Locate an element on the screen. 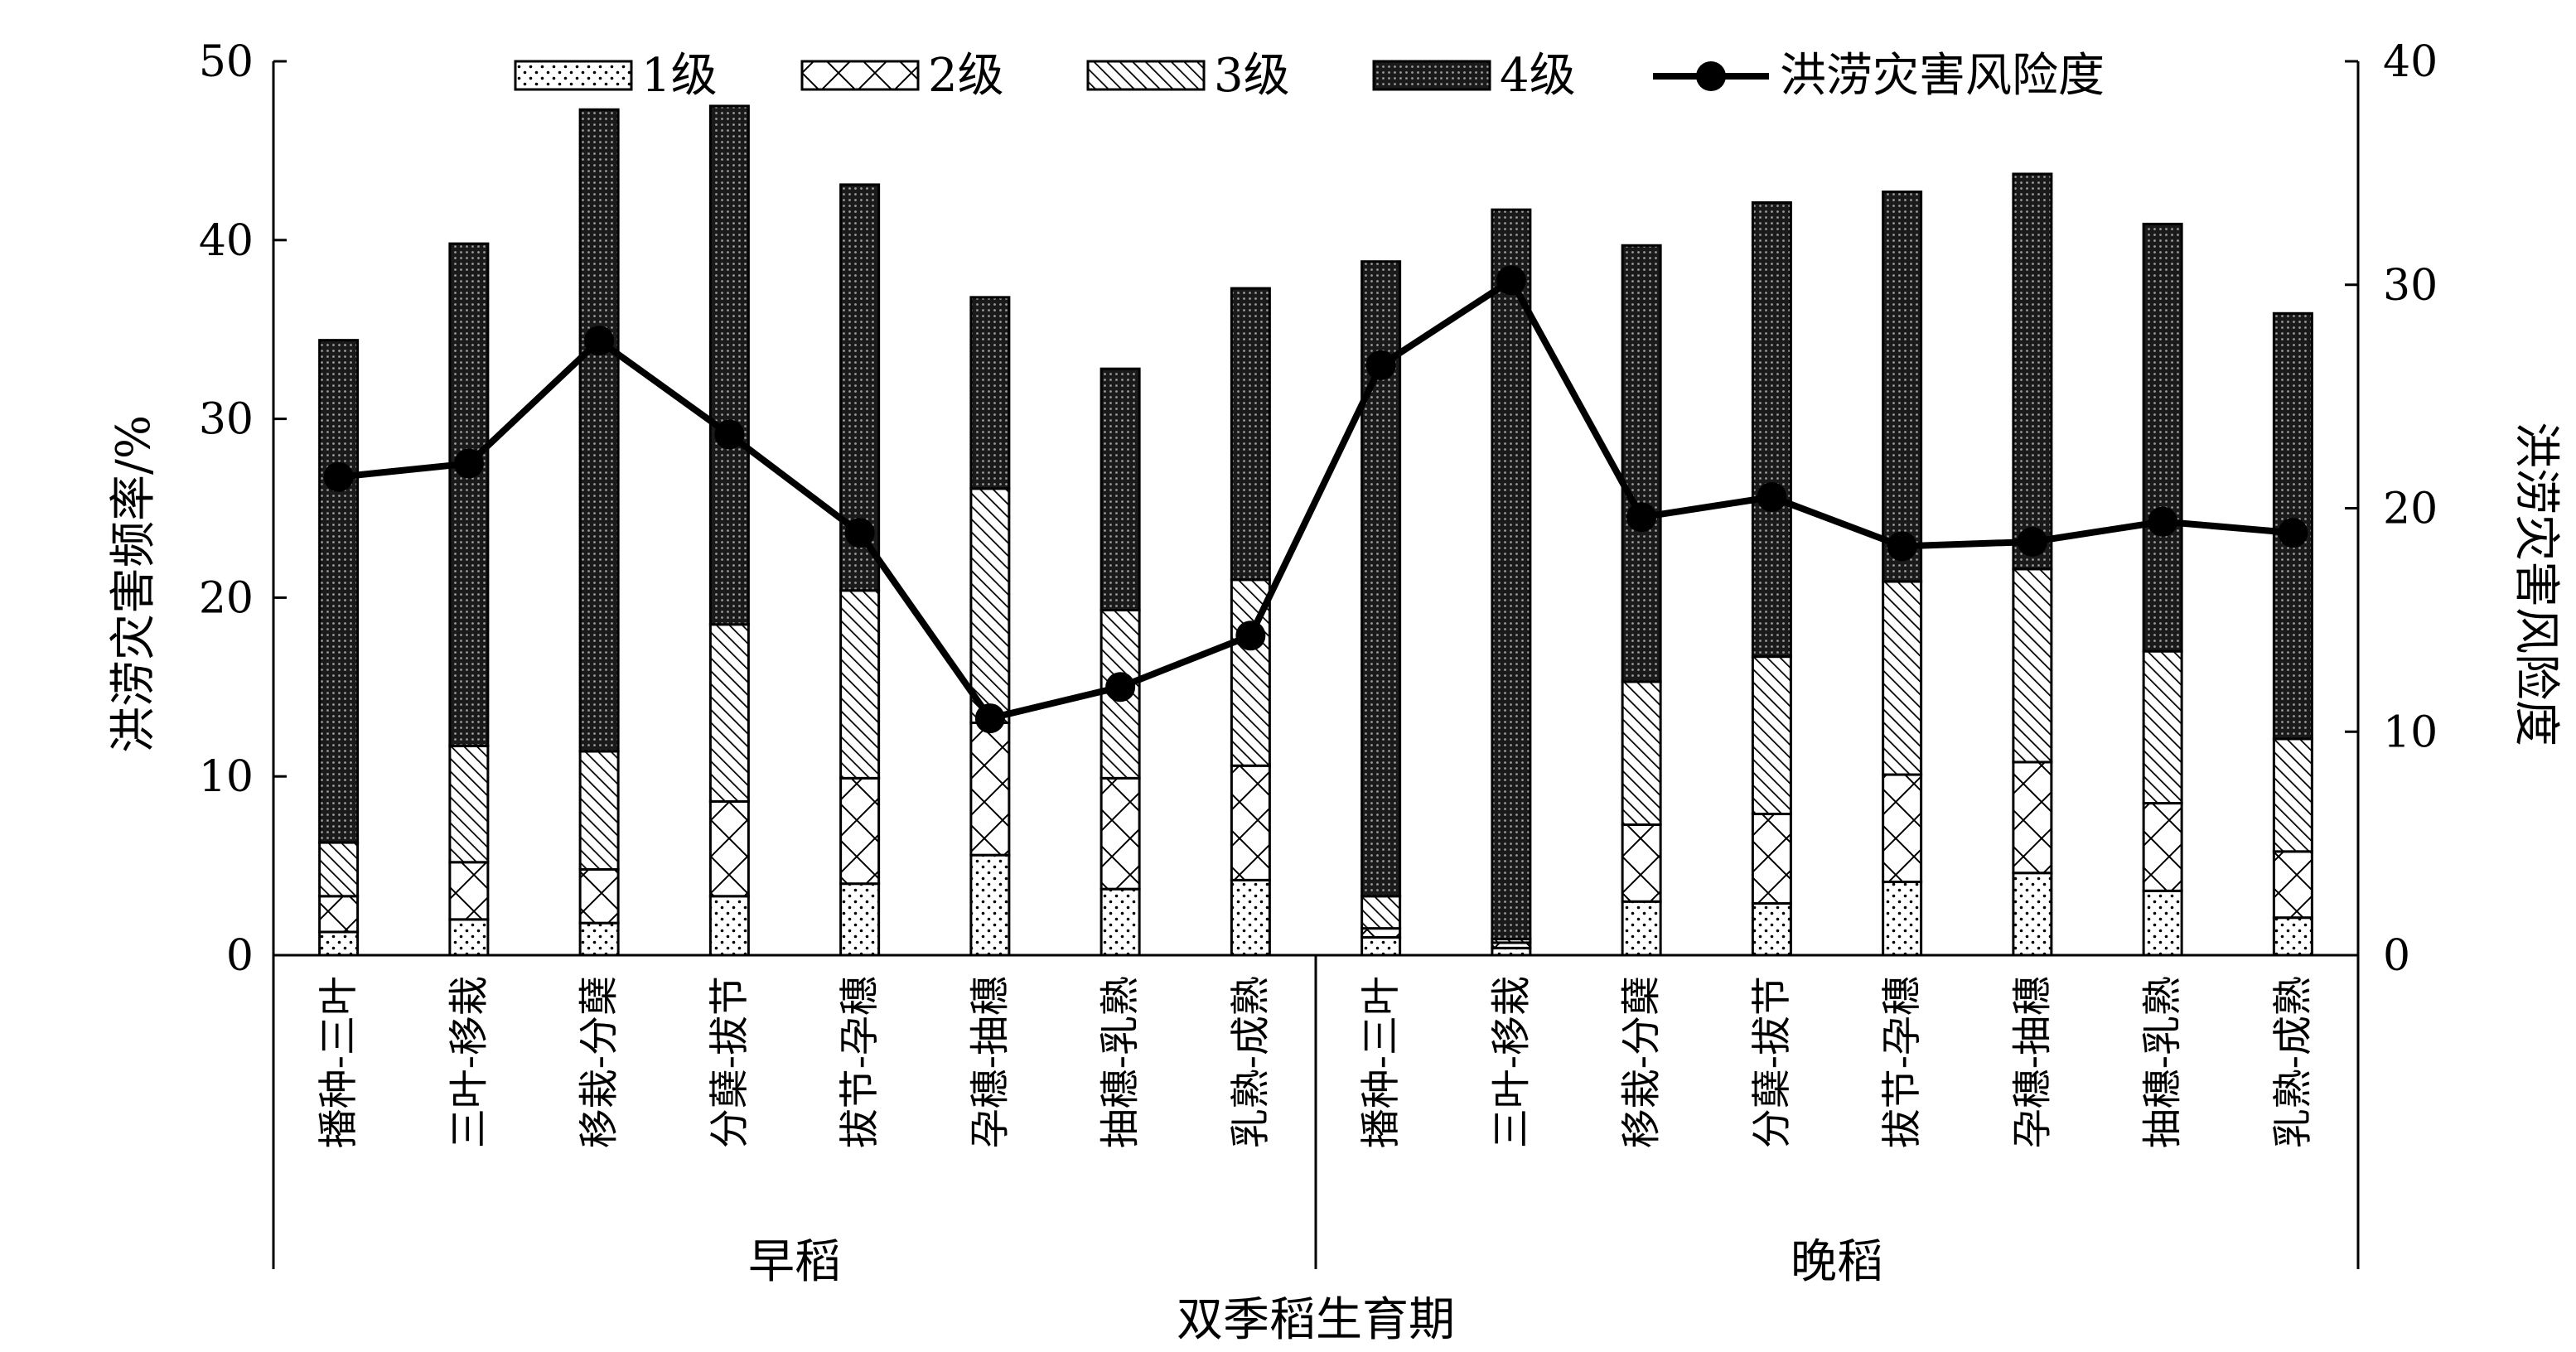 The height and width of the screenshot is (1352, 2576). x-group-label: 晚稻 is located at coordinates (1837, 1262).